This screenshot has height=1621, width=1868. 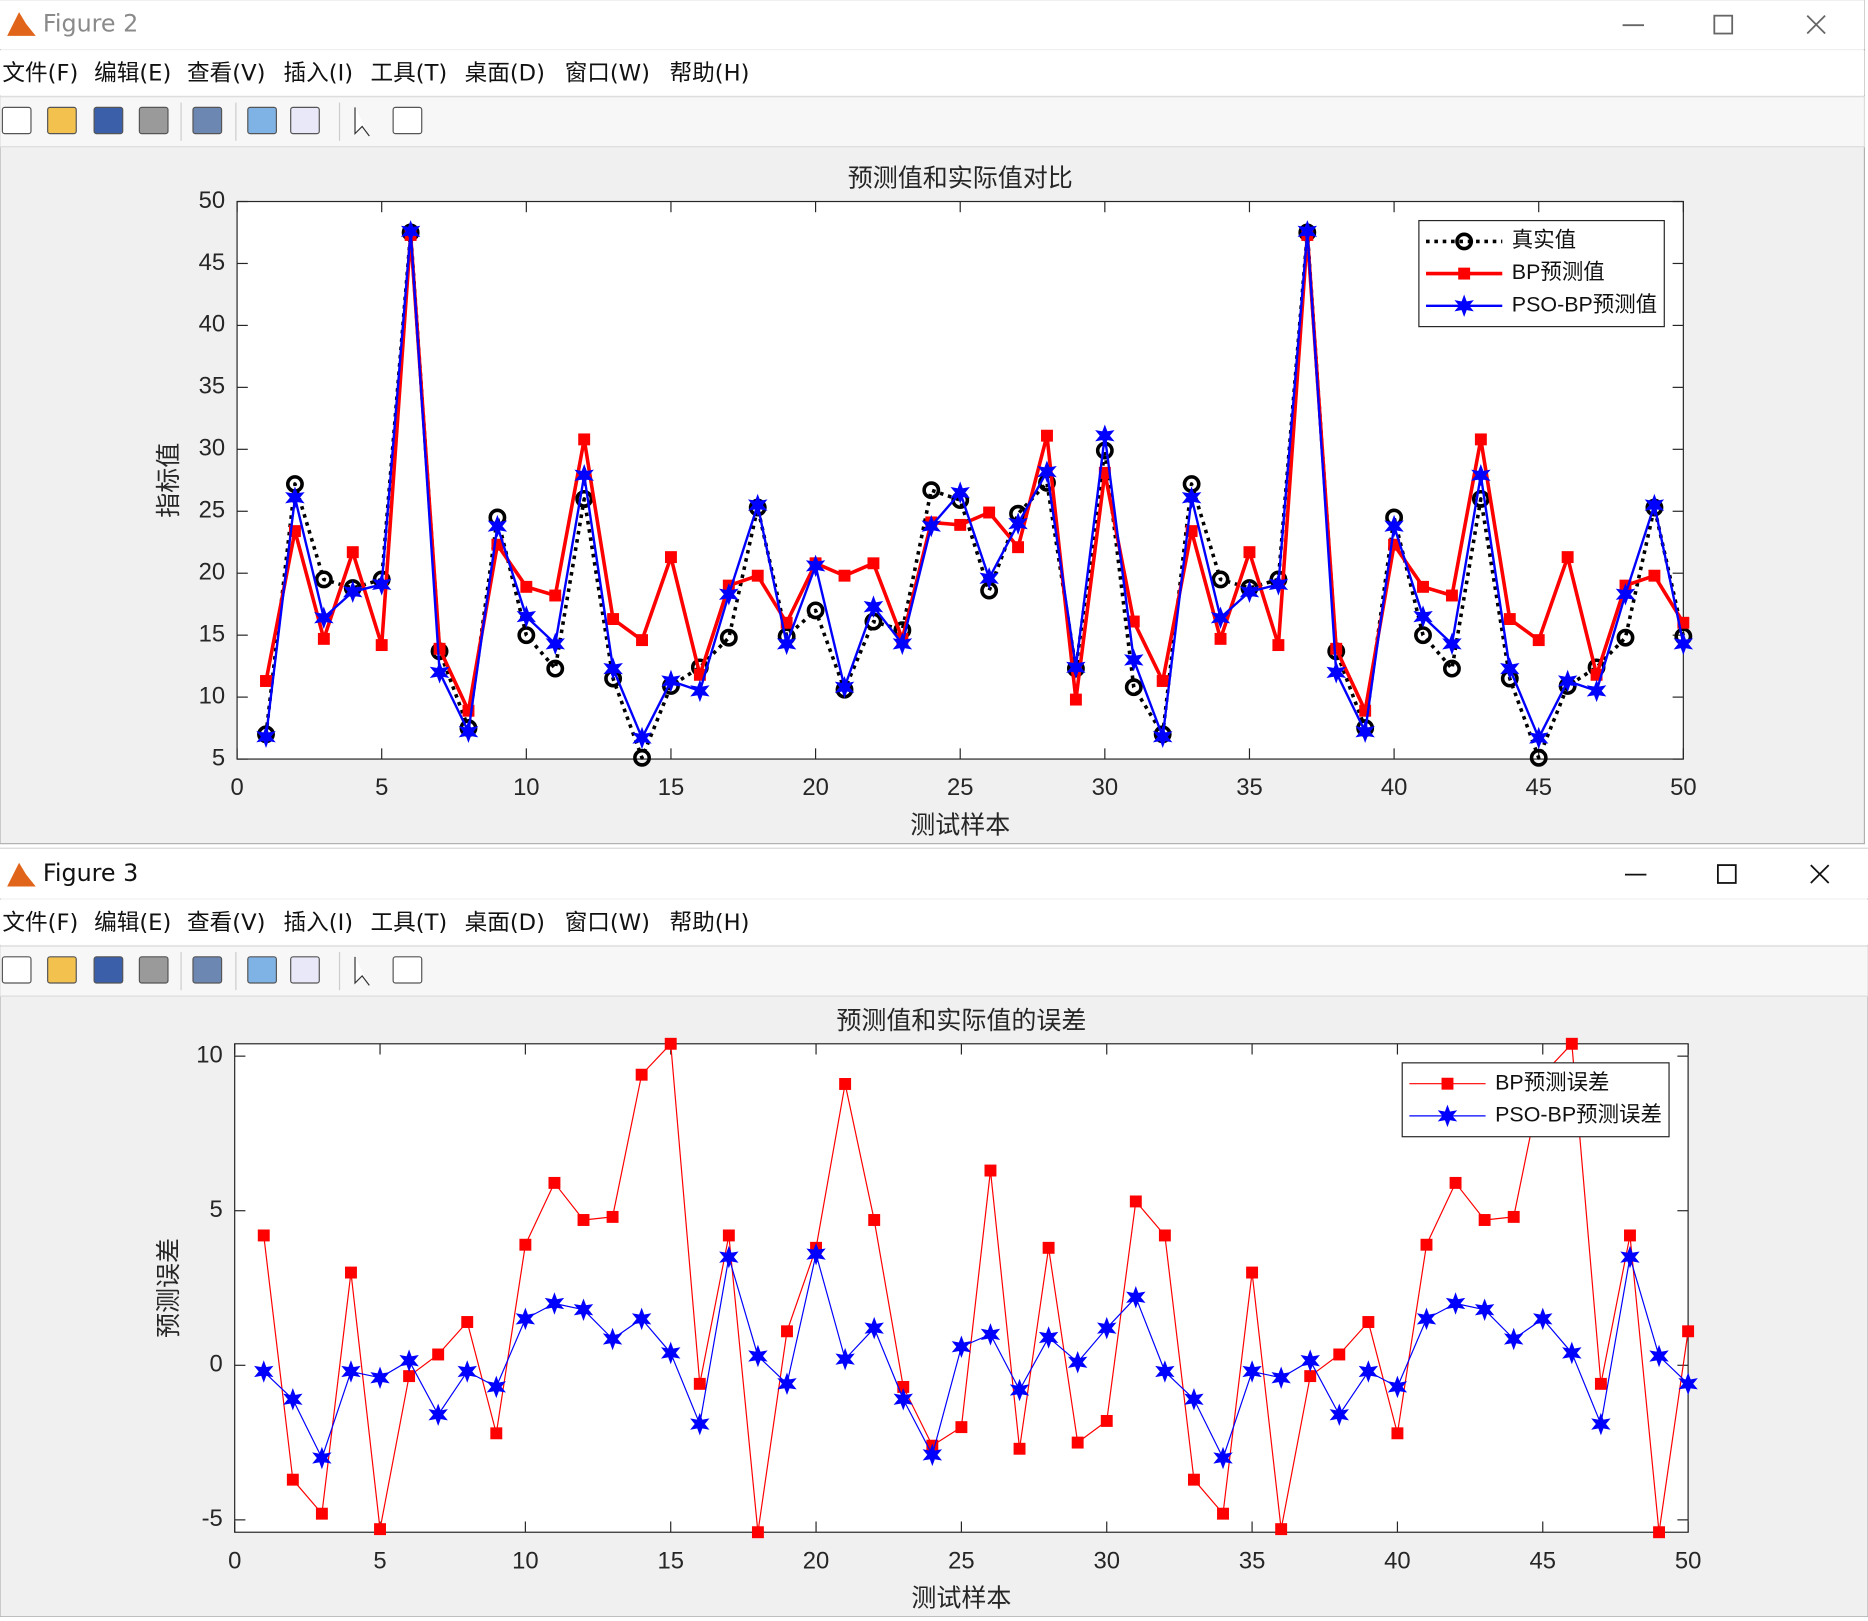 What do you see at coordinates (934, 873) in the screenshot?
I see `title-bar` at bounding box center [934, 873].